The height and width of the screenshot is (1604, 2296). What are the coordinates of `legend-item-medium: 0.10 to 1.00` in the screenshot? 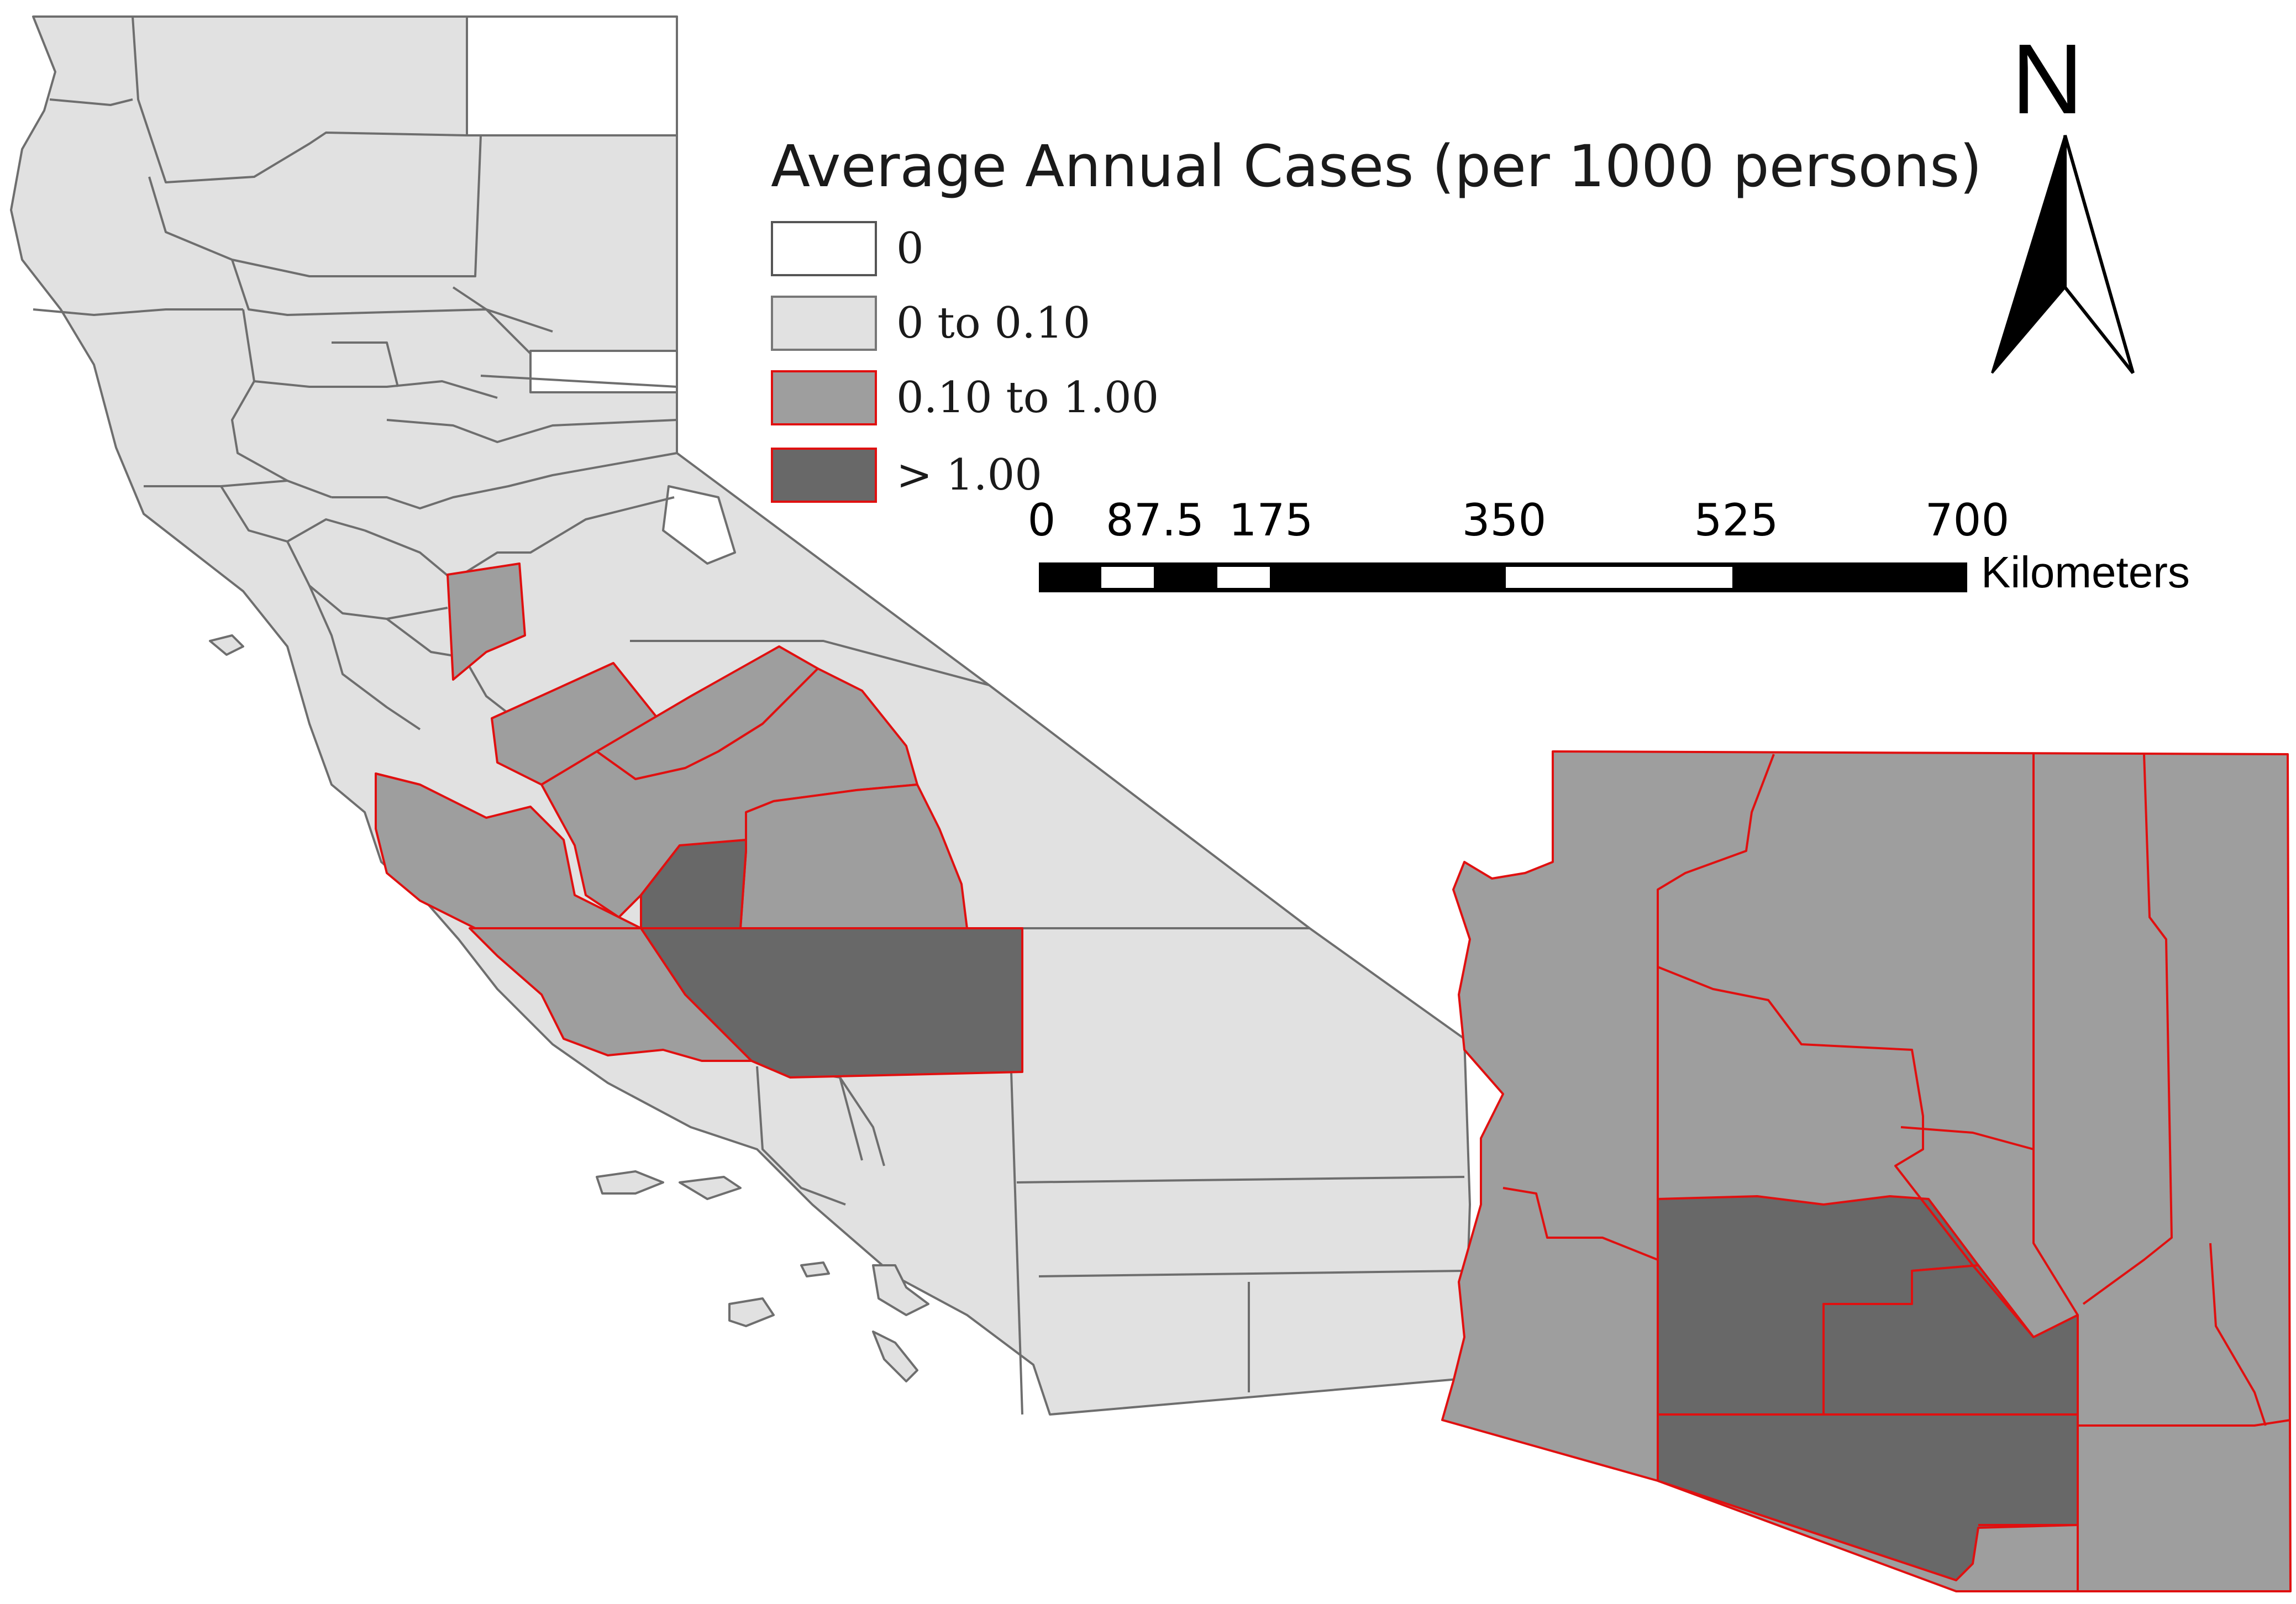 It's located at (965, 397).